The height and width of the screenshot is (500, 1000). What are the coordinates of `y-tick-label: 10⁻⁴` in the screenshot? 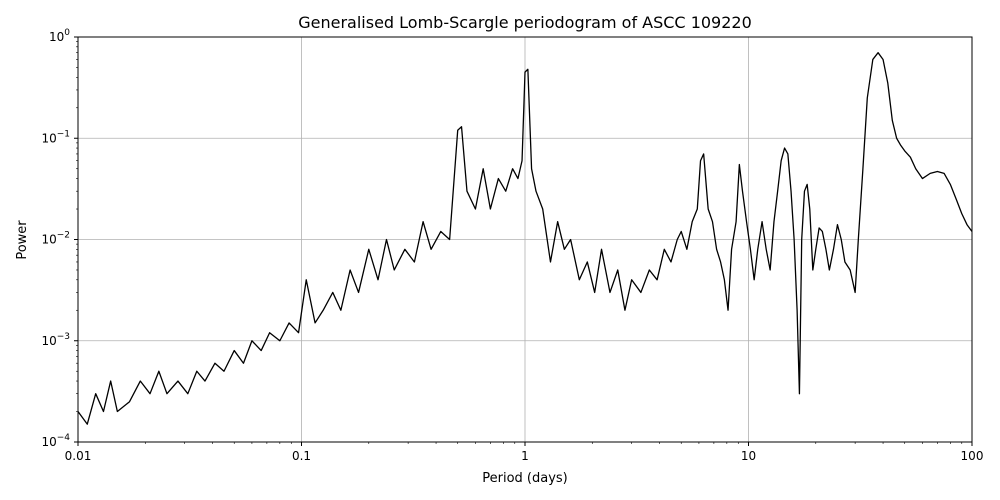 It's located at (55, 441).